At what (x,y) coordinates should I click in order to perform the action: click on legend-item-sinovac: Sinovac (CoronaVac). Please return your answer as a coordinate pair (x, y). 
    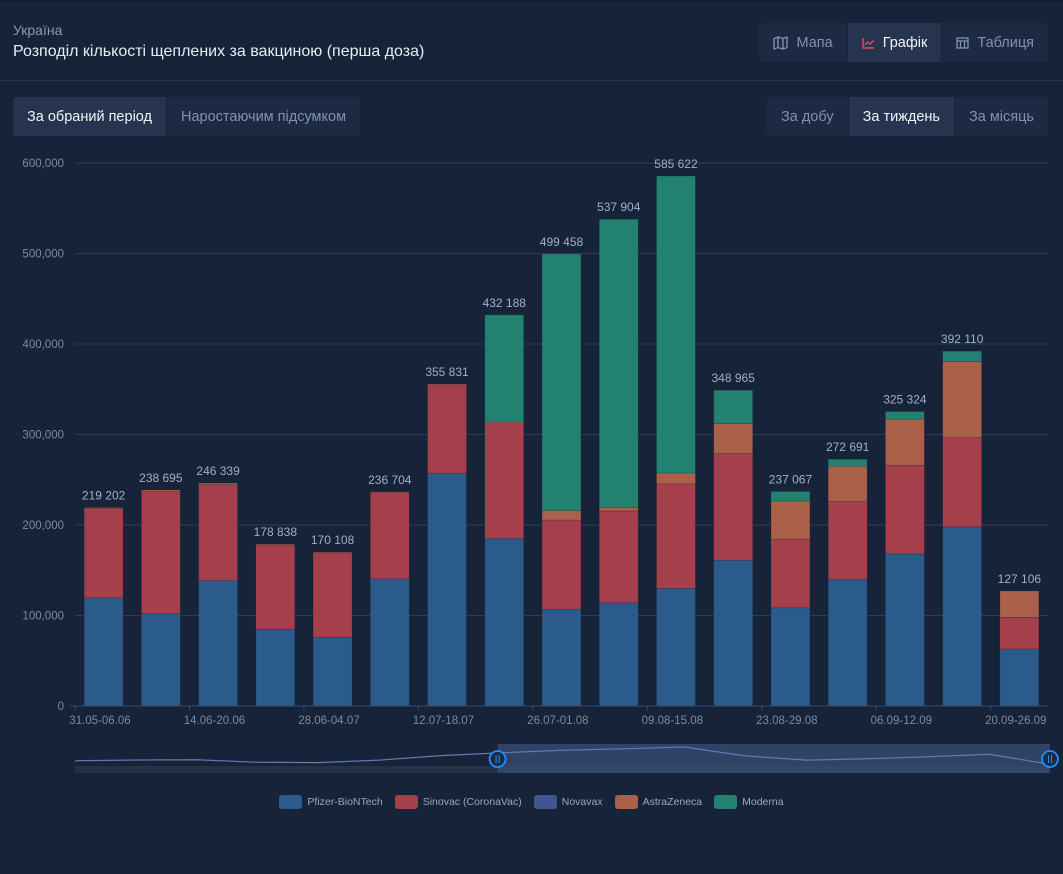
    Looking at the image, I should click on (458, 802).